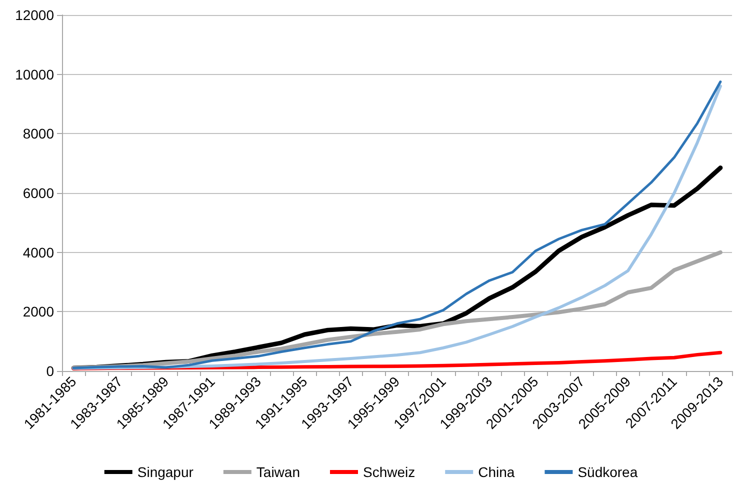 This screenshot has width=742, height=486. I want to click on legend-label: China, so click(496, 472).